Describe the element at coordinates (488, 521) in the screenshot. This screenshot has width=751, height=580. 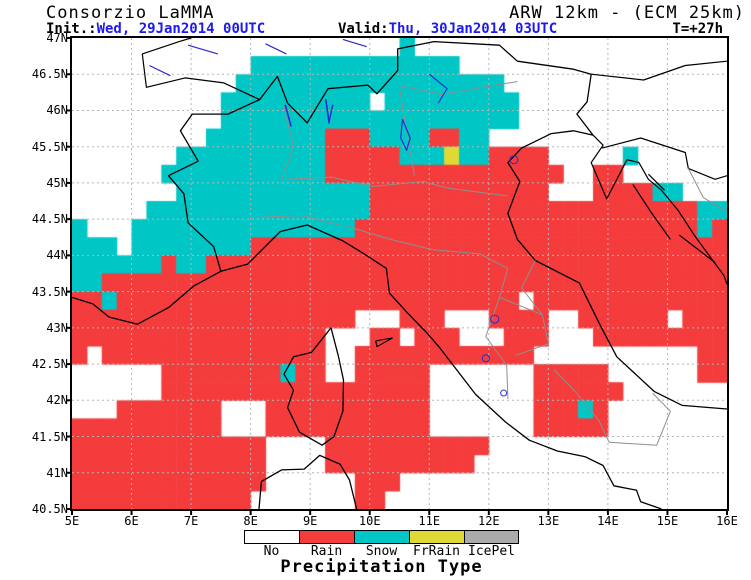
I see `lon-tick-label: 12E` at that location.